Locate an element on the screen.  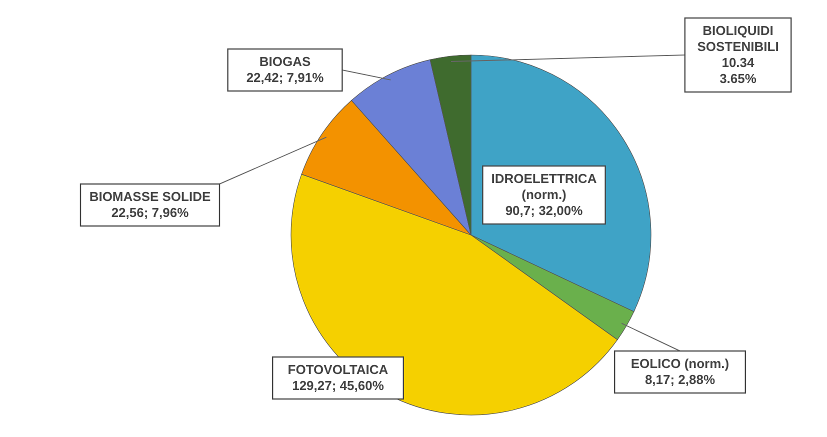
slice-label: EOLICO (norm.) is located at coordinates (680, 363).